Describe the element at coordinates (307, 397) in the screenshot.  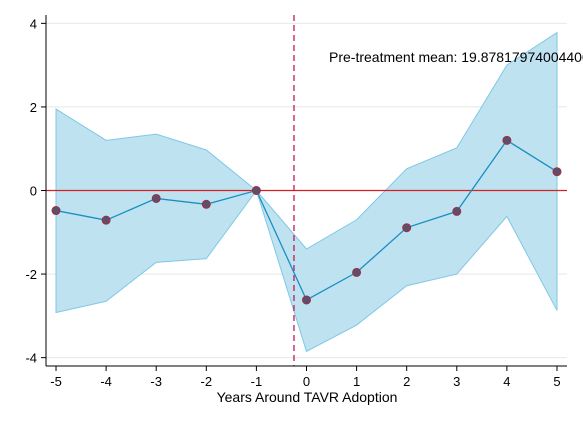
I see `x-axis-label: Years Around TAVR Adoption` at that location.